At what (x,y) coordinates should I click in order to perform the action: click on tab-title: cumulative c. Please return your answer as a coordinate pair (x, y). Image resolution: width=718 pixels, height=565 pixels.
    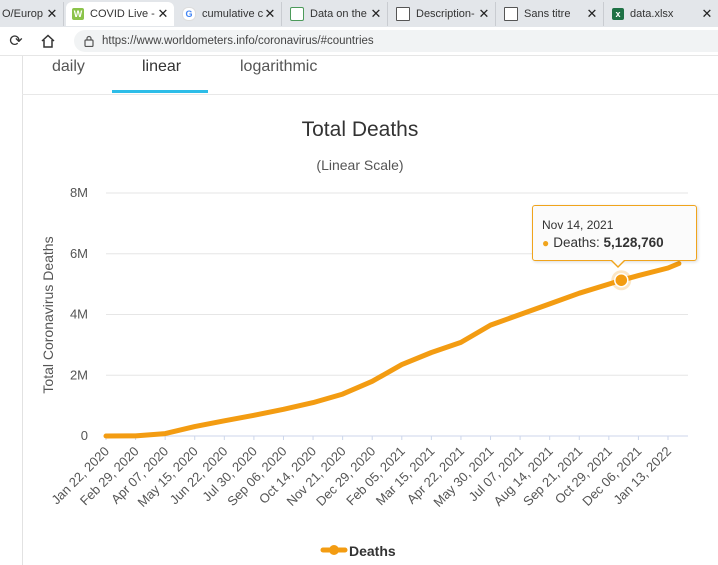
    Looking at the image, I should click on (232, 14).